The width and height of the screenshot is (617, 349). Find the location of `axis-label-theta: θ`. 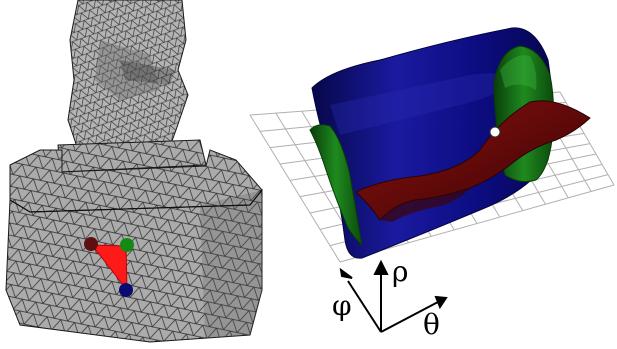

axis-label-theta: θ is located at coordinates (431, 324).